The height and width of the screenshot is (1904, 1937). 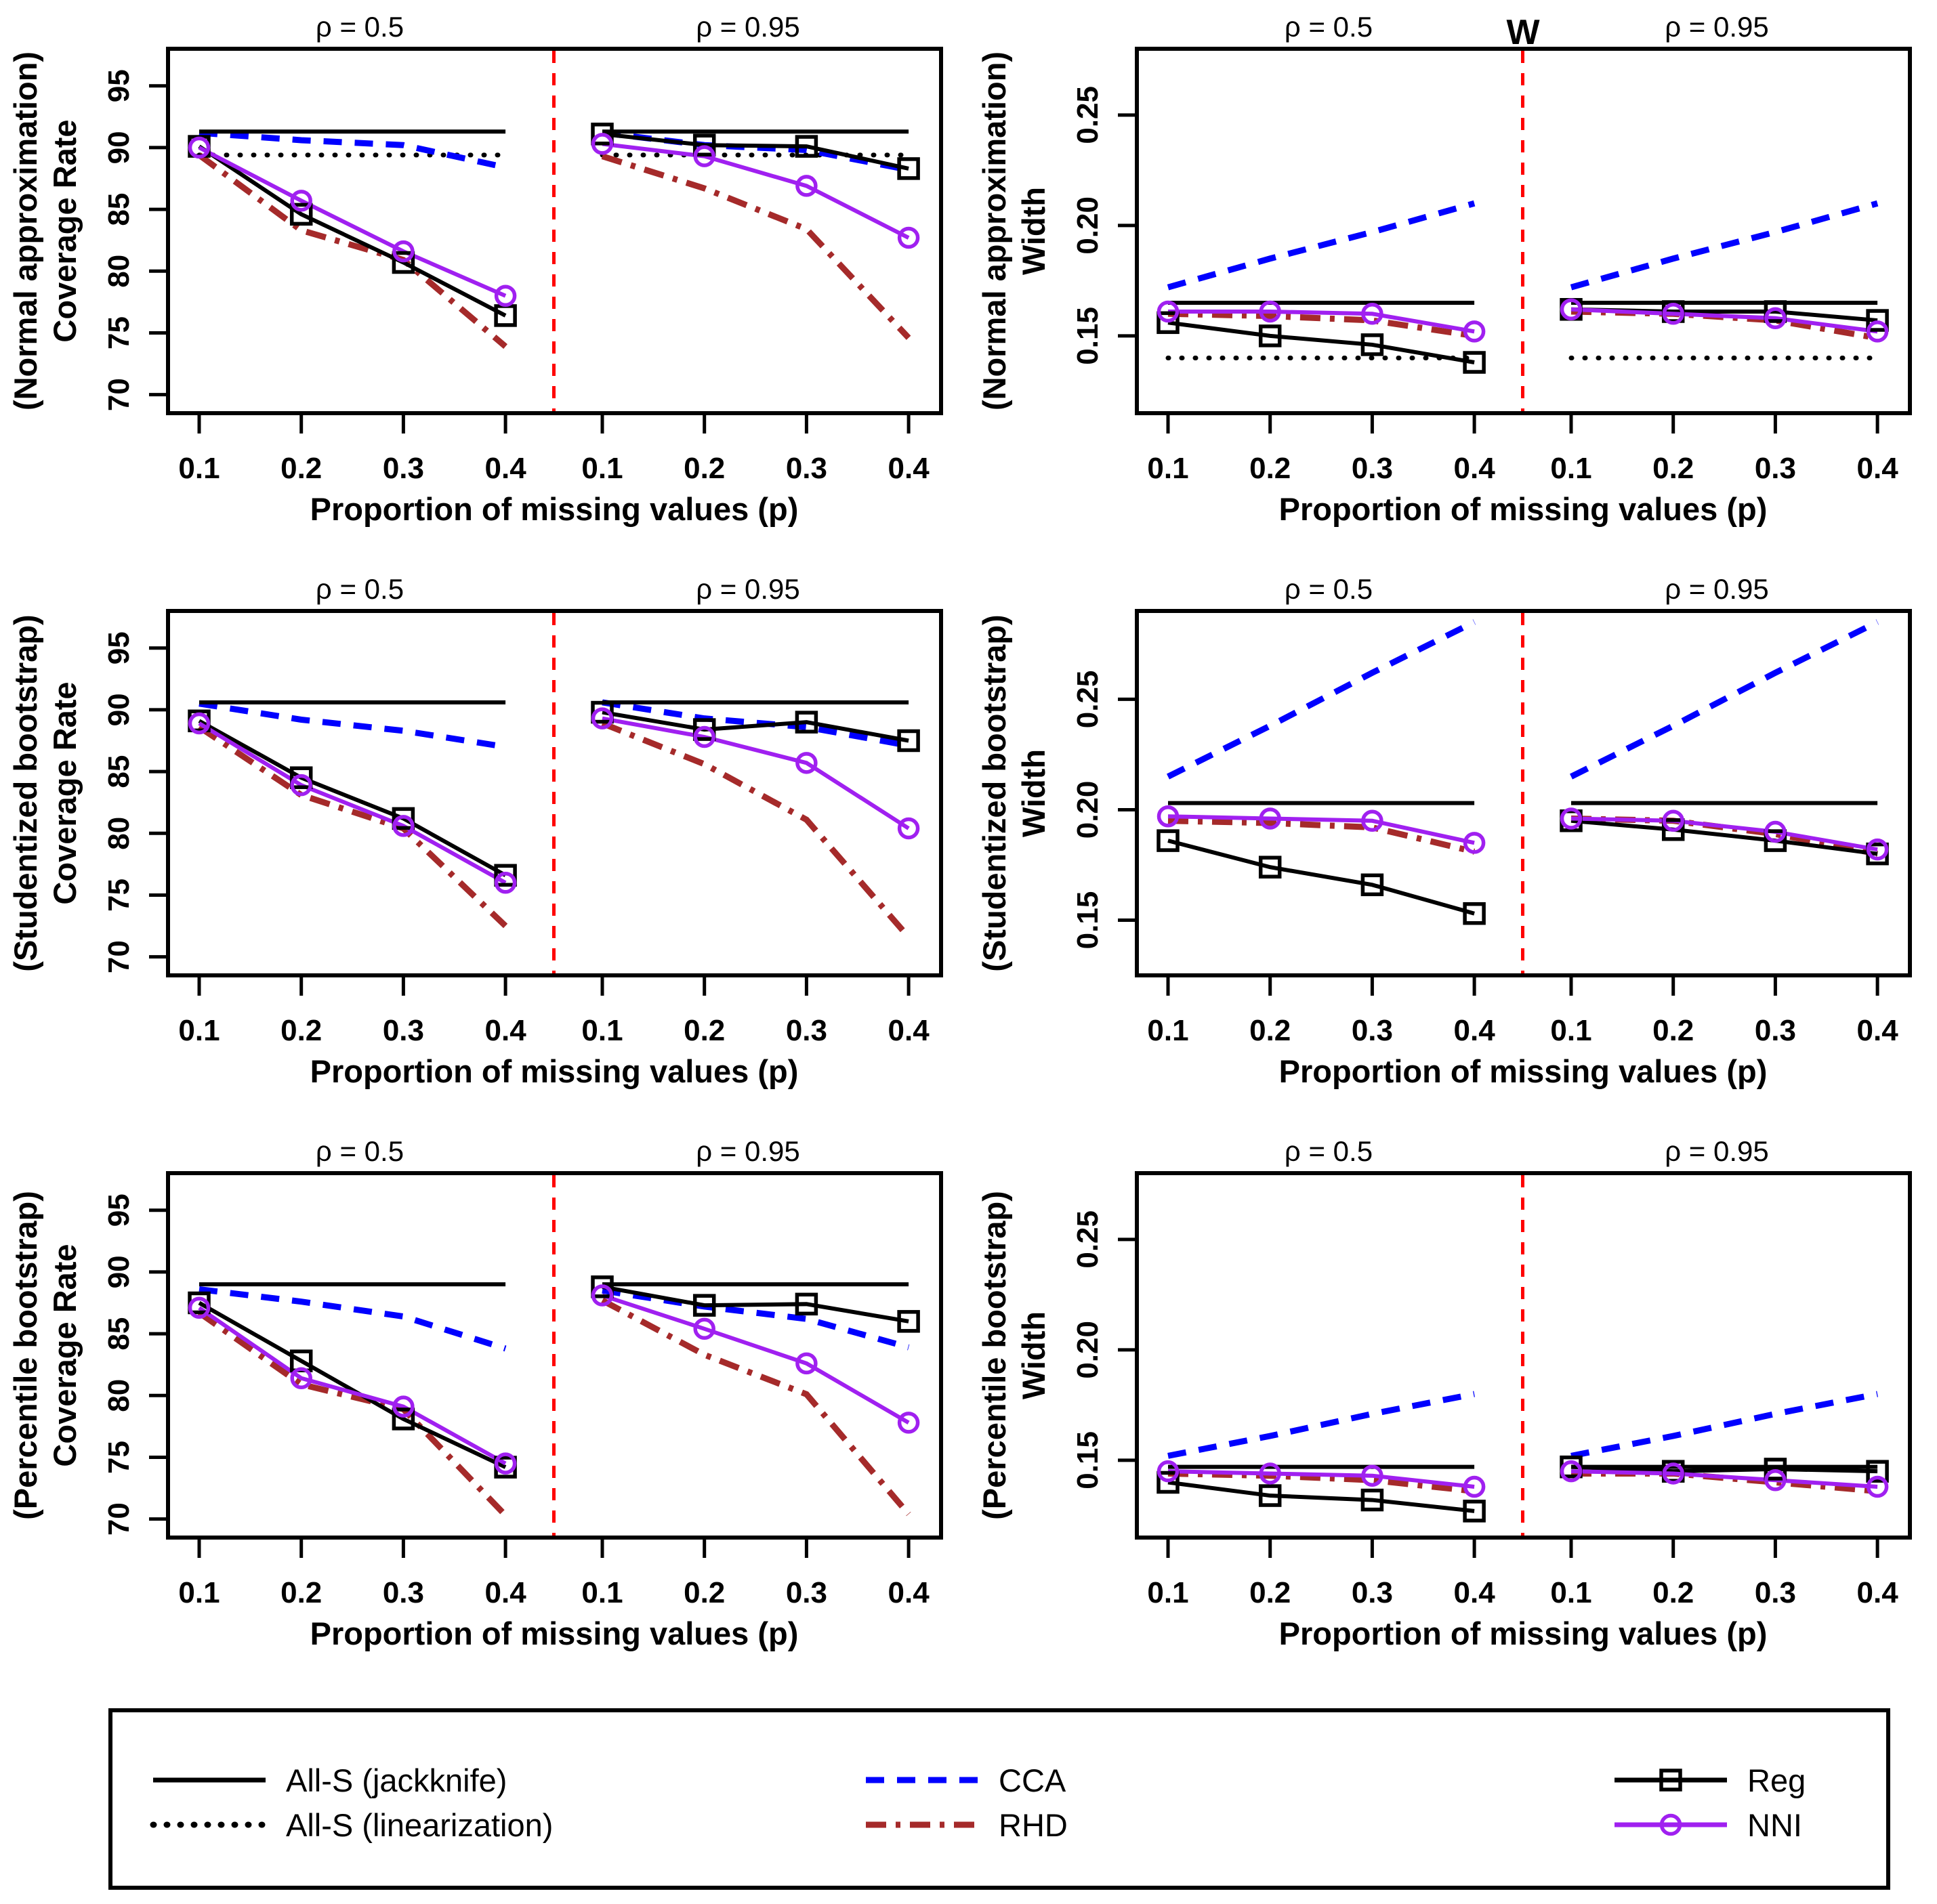 I want to click on x-tick-label: 0.3, so click(x=403, y=1593).